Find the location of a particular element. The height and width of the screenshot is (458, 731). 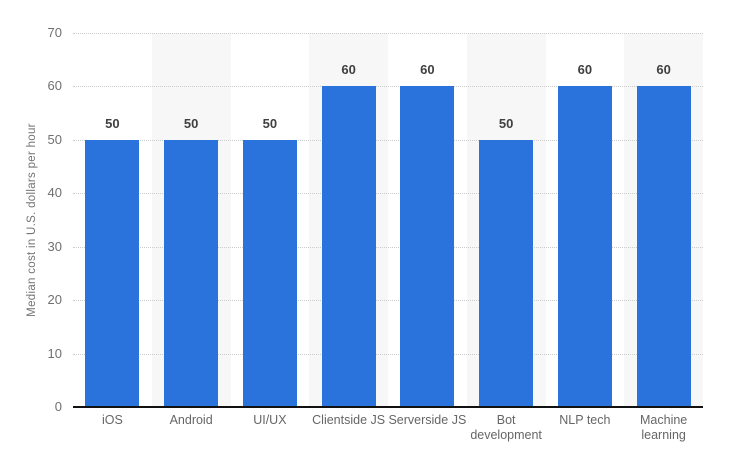

value-label-ui-ux: 50 is located at coordinates (270, 123).